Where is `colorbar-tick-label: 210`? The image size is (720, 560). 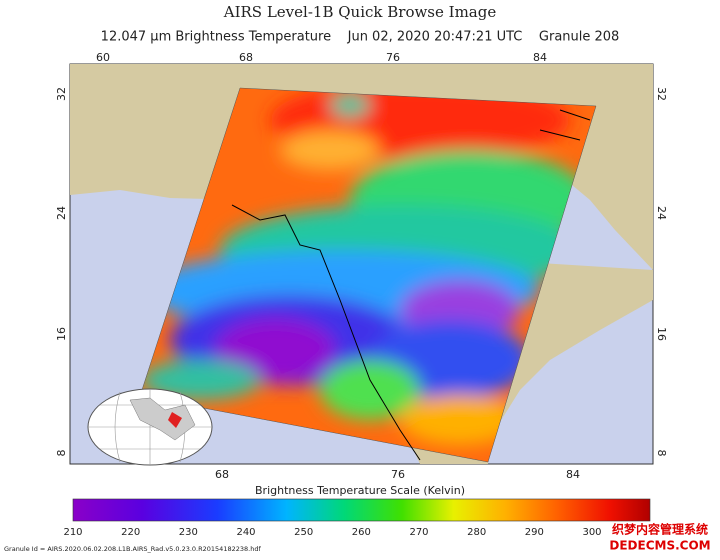
colorbar-tick-label: 210 is located at coordinates (72, 532).